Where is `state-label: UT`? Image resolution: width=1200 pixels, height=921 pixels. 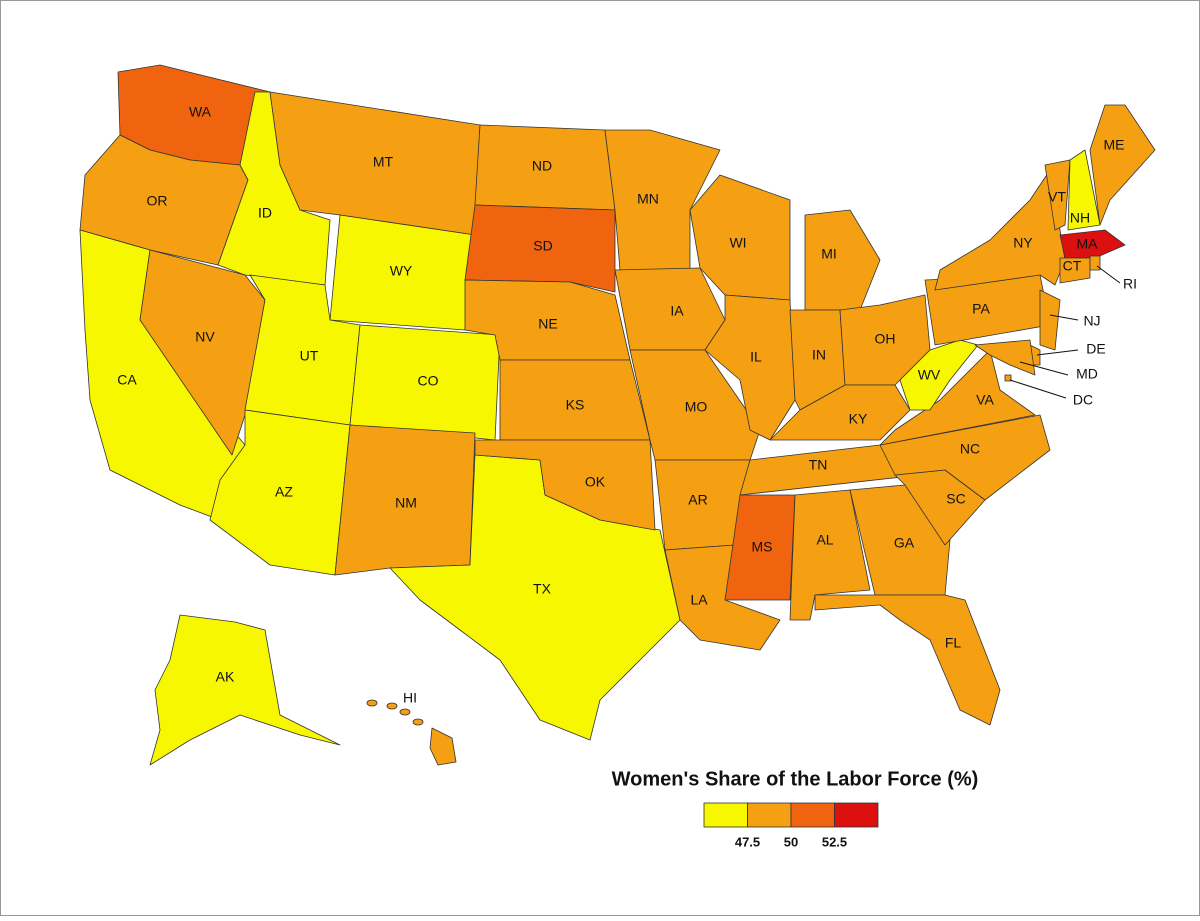
state-label: UT is located at coordinates (309, 356).